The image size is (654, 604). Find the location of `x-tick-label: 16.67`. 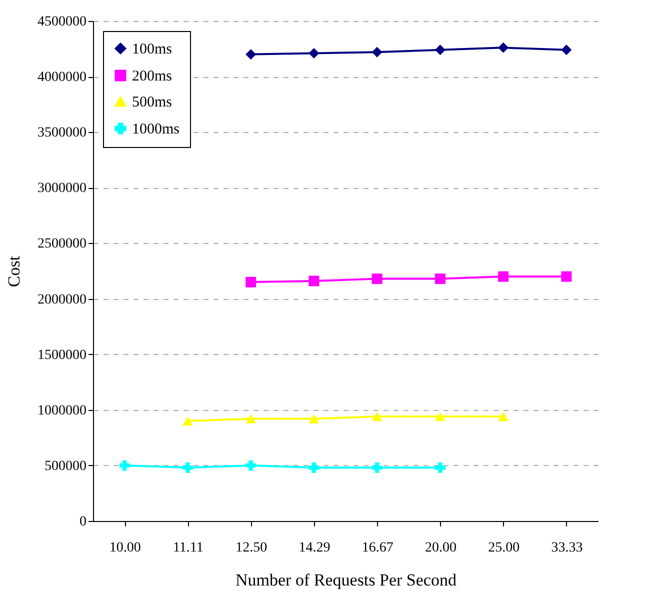

x-tick-label: 16.67 is located at coordinates (378, 548).